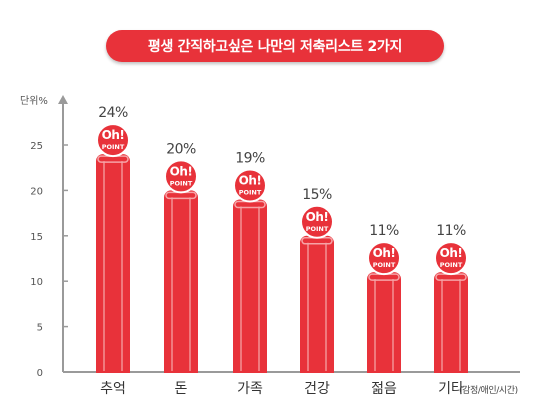  Describe the element at coordinates (317, 195) in the screenshot. I see `value-label: 15%` at that location.